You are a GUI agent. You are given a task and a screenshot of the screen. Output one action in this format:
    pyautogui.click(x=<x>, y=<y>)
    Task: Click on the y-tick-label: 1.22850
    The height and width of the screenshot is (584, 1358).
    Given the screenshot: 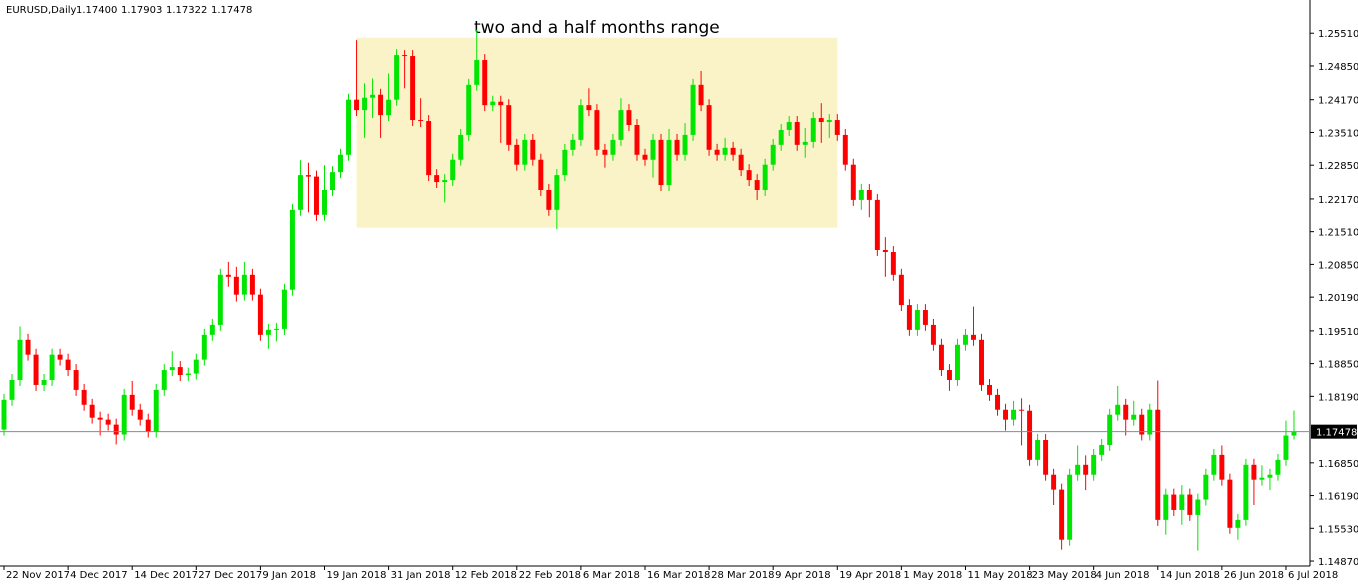 What is the action you would take?
    pyautogui.click(x=1338, y=166)
    